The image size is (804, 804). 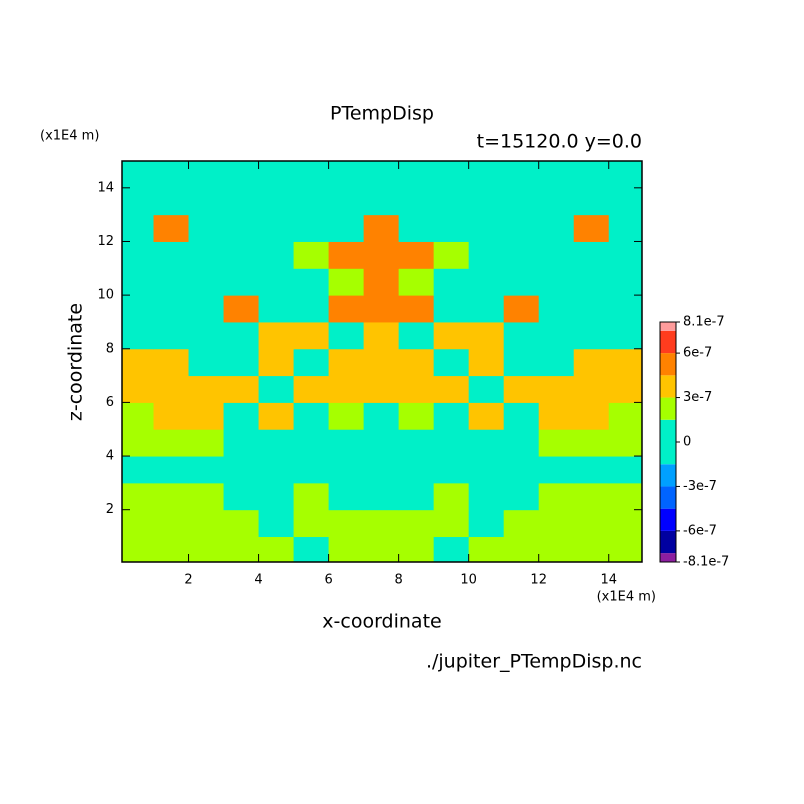 I want to click on chart-title: PTempDisp, so click(x=382, y=114).